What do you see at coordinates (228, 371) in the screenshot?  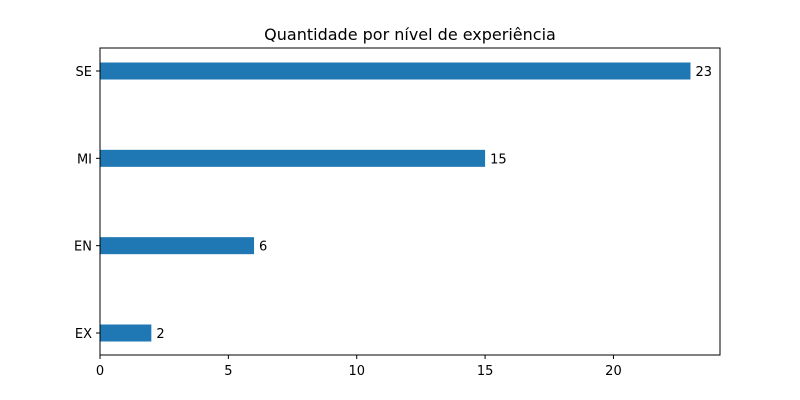 I see `x-tick-label-5: 5` at bounding box center [228, 371].